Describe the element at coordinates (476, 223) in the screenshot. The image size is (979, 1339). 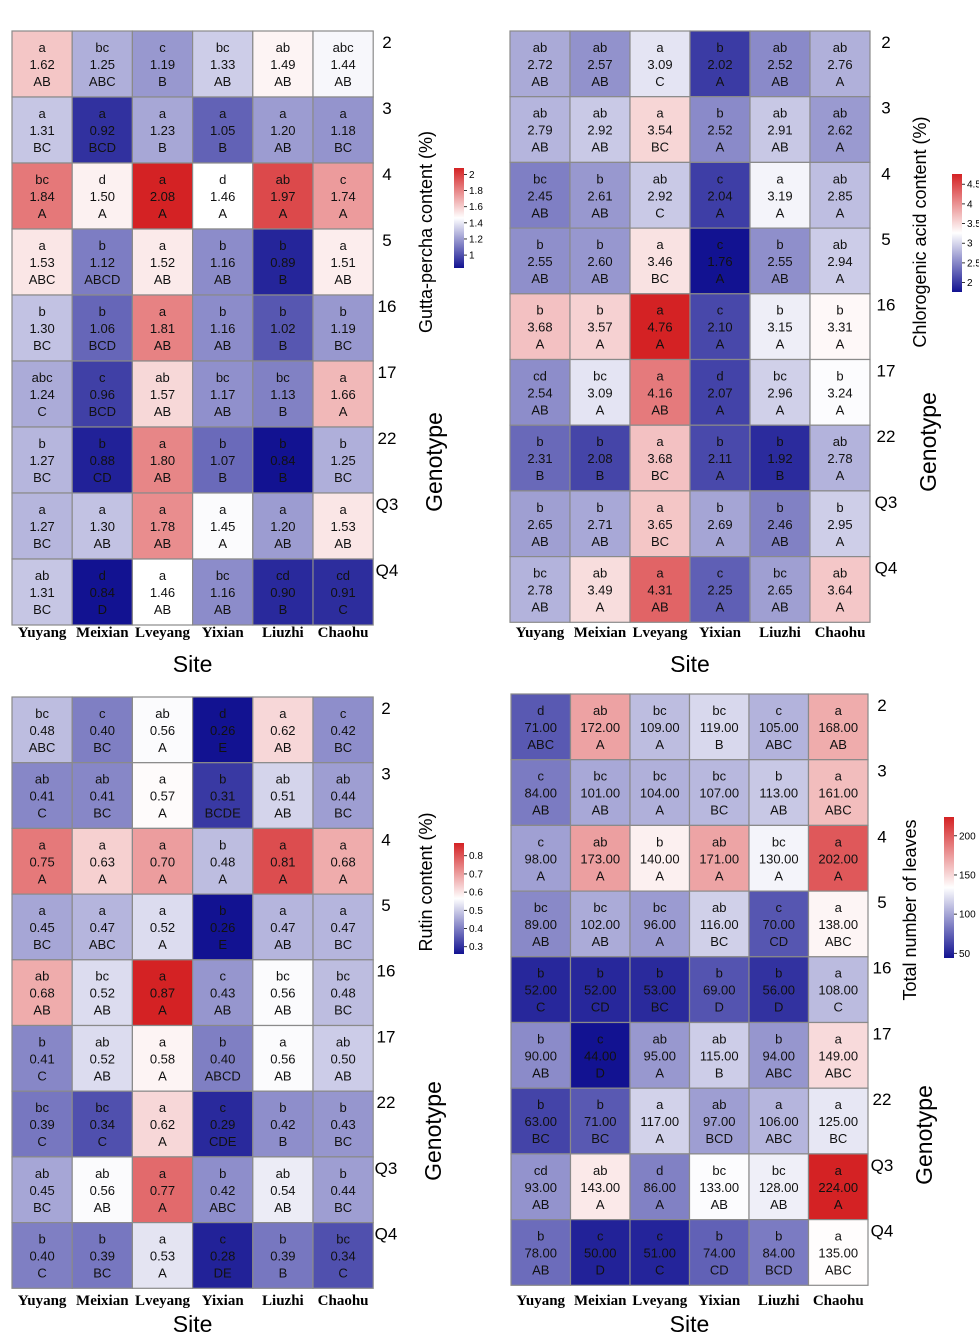
I see `legend-tick-label: 1.4` at that location.